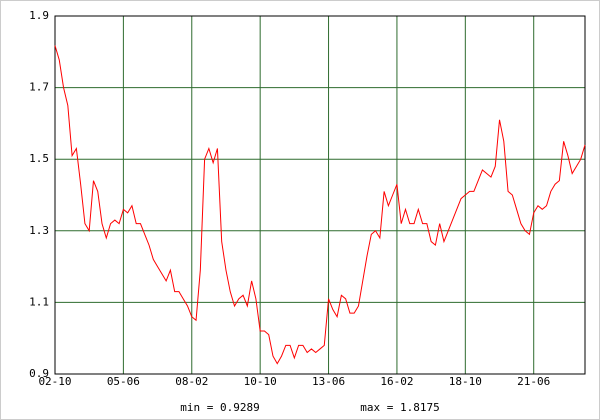 Image resolution: width=600 pixels, height=420 pixels. I want to click on x-tick-label: 16-02, so click(396, 381).